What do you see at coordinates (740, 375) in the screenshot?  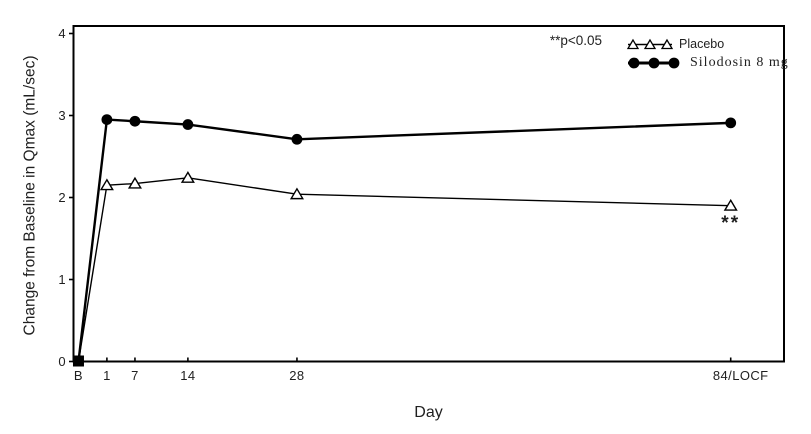 I see `x-tick-label: 84/LOCF` at bounding box center [740, 375].